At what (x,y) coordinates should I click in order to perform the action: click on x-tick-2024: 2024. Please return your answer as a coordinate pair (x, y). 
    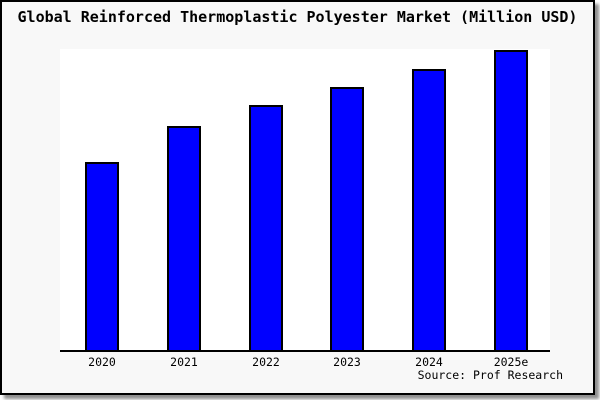
    Looking at the image, I should click on (429, 362).